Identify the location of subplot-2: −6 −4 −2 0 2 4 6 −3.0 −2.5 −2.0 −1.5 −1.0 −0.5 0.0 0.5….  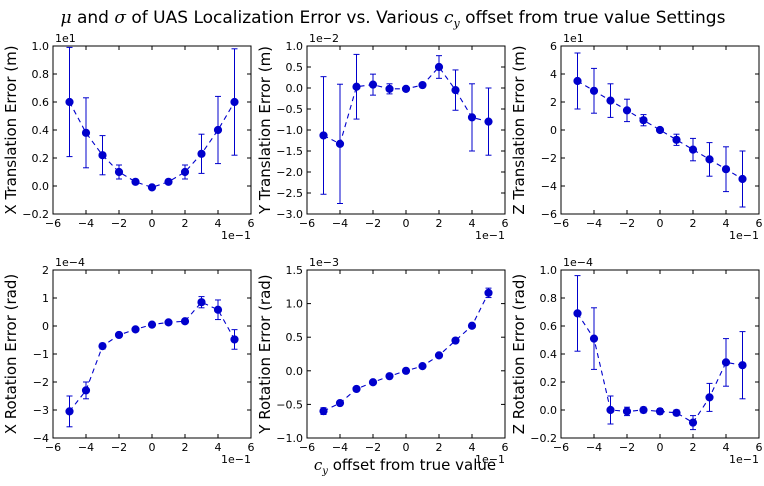
(382, 137).